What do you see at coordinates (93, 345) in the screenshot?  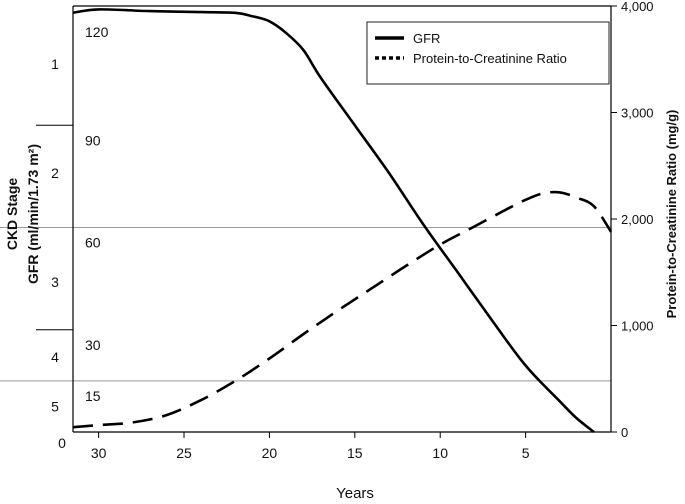 I see `left-tick-label-30: 30` at bounding box center [93, 345].